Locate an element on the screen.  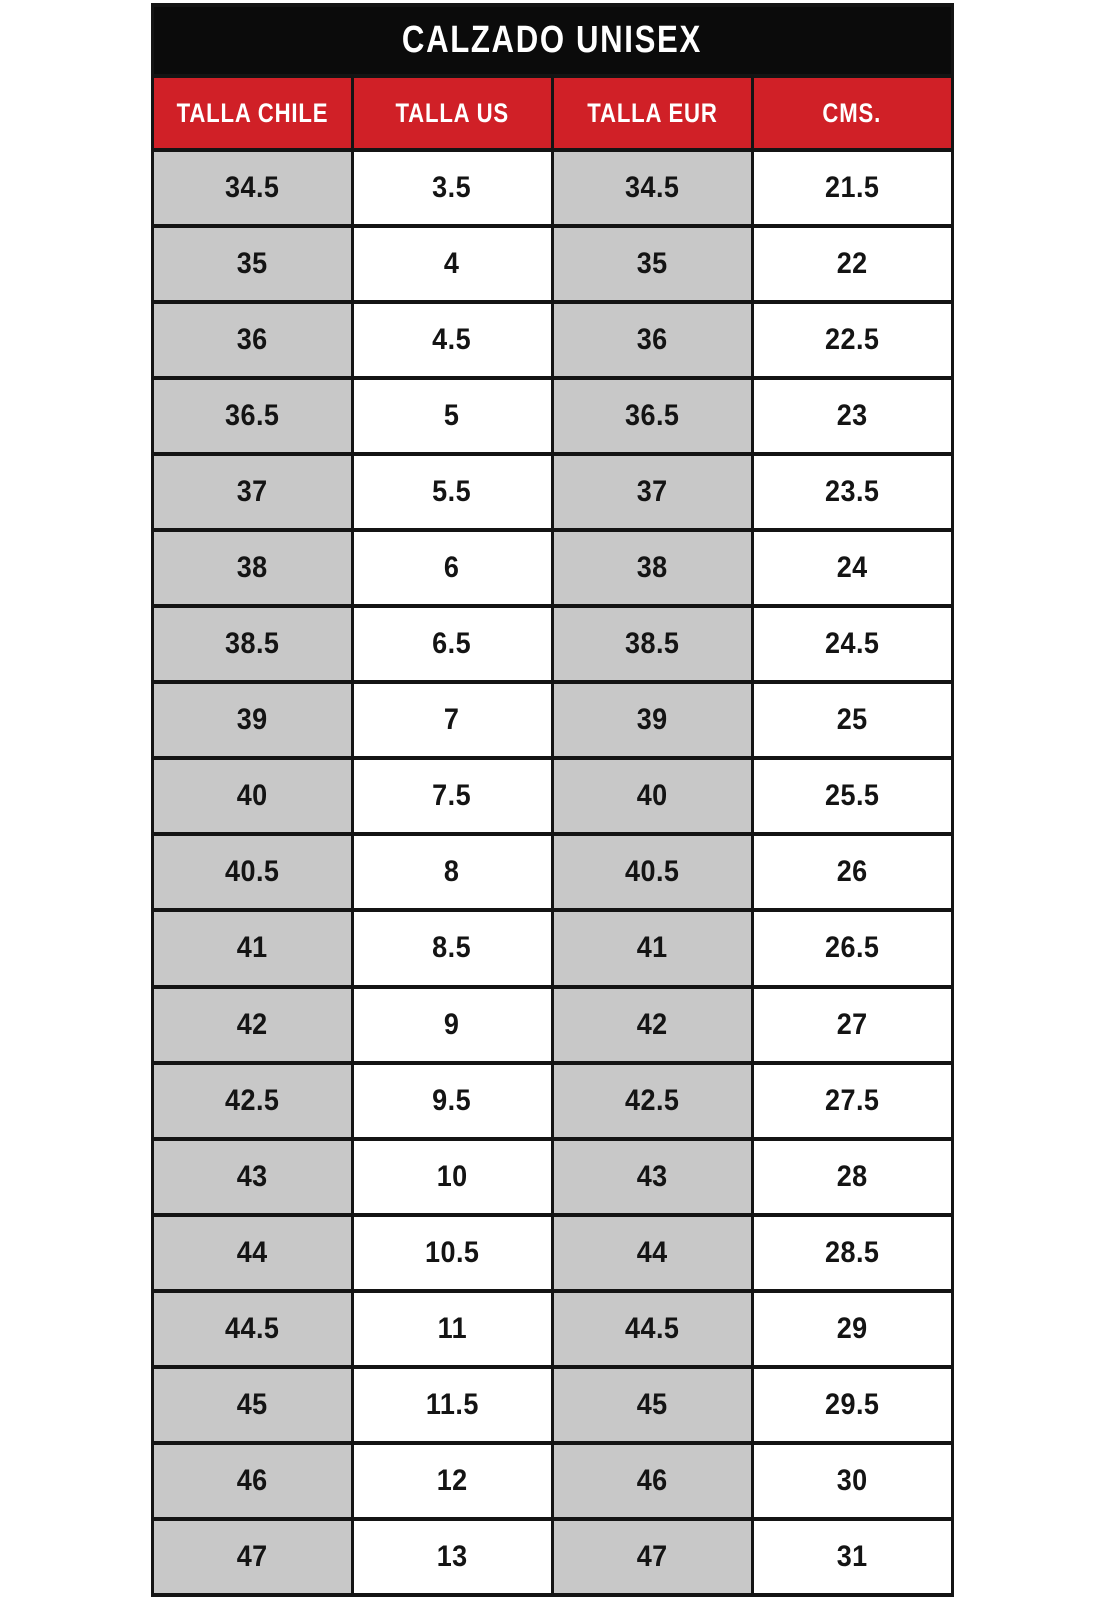
cell-value: 10.5 is located at coordinates (452, 1252).